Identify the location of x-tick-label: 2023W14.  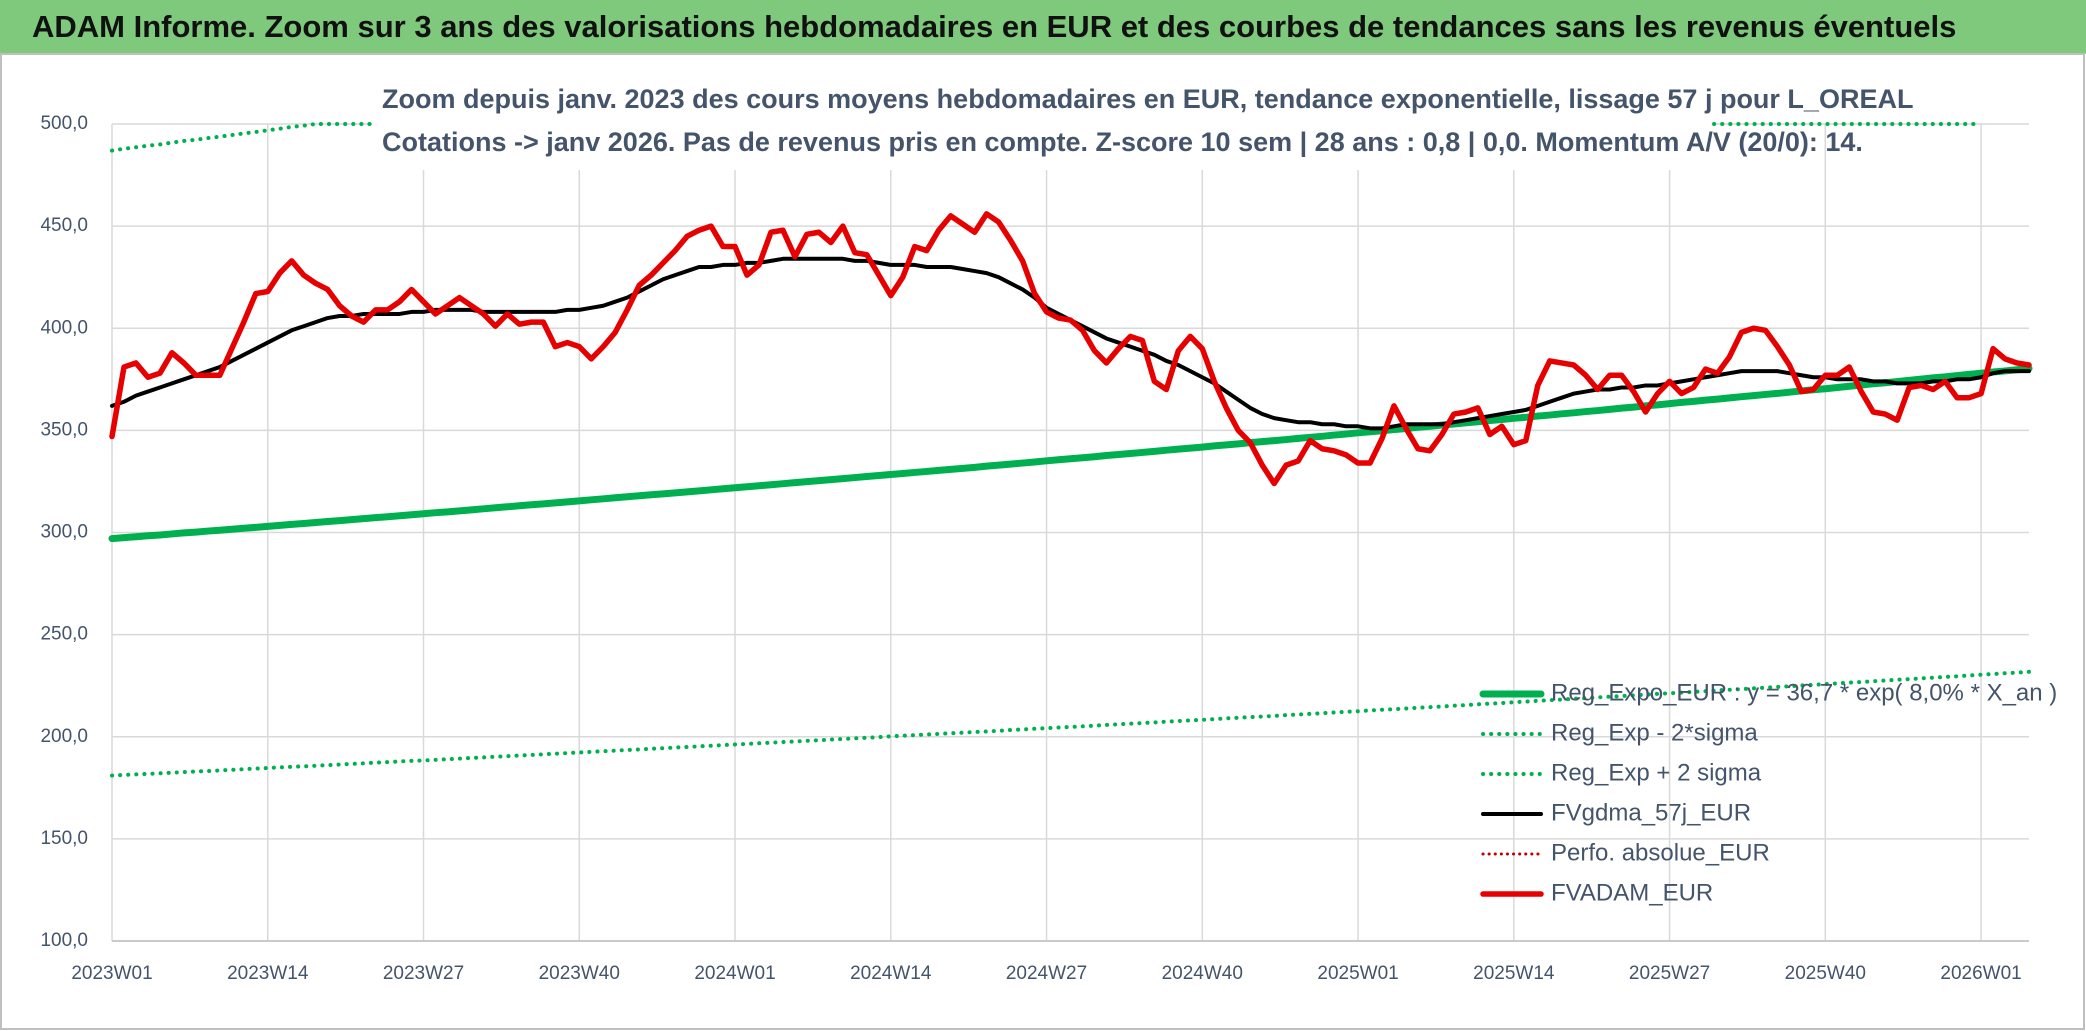
(268, 973).